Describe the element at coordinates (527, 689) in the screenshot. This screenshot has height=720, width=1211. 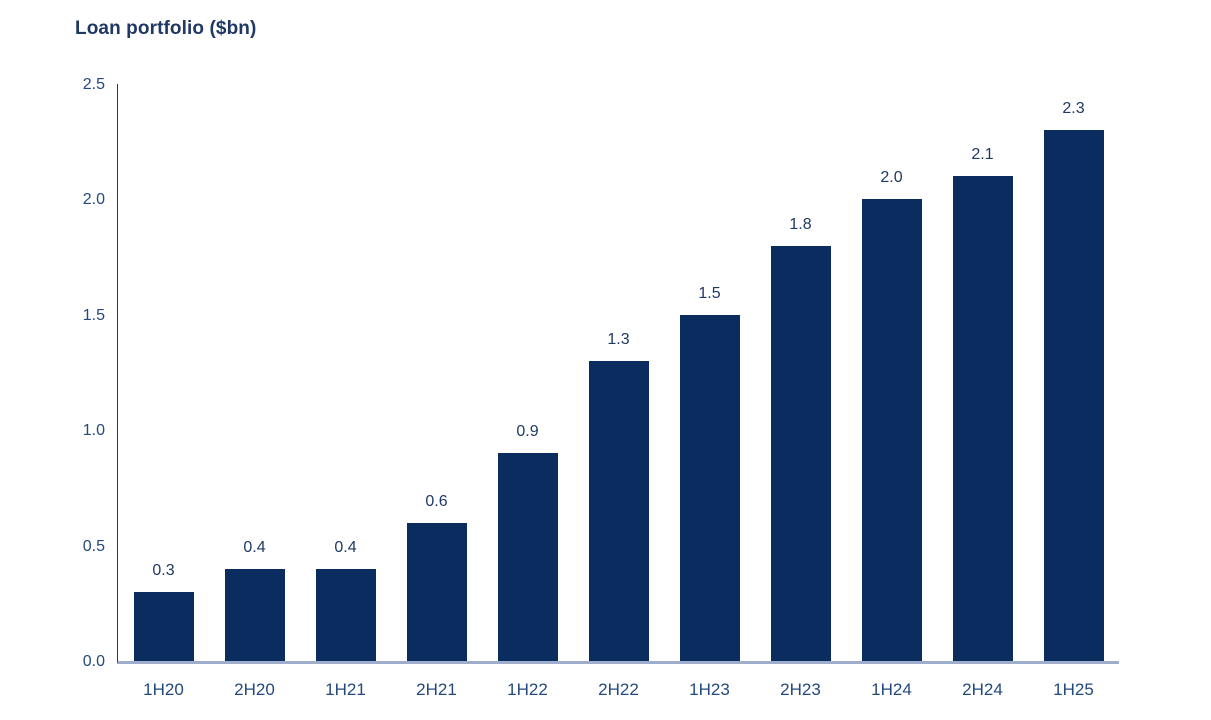
I see `x-axis-tick-label: 1H22` at that location.